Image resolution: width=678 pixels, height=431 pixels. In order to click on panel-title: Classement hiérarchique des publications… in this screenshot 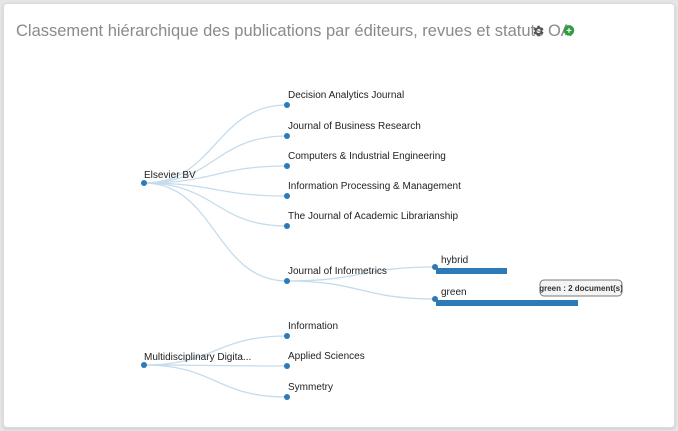, I will do `click(294, 31)`.